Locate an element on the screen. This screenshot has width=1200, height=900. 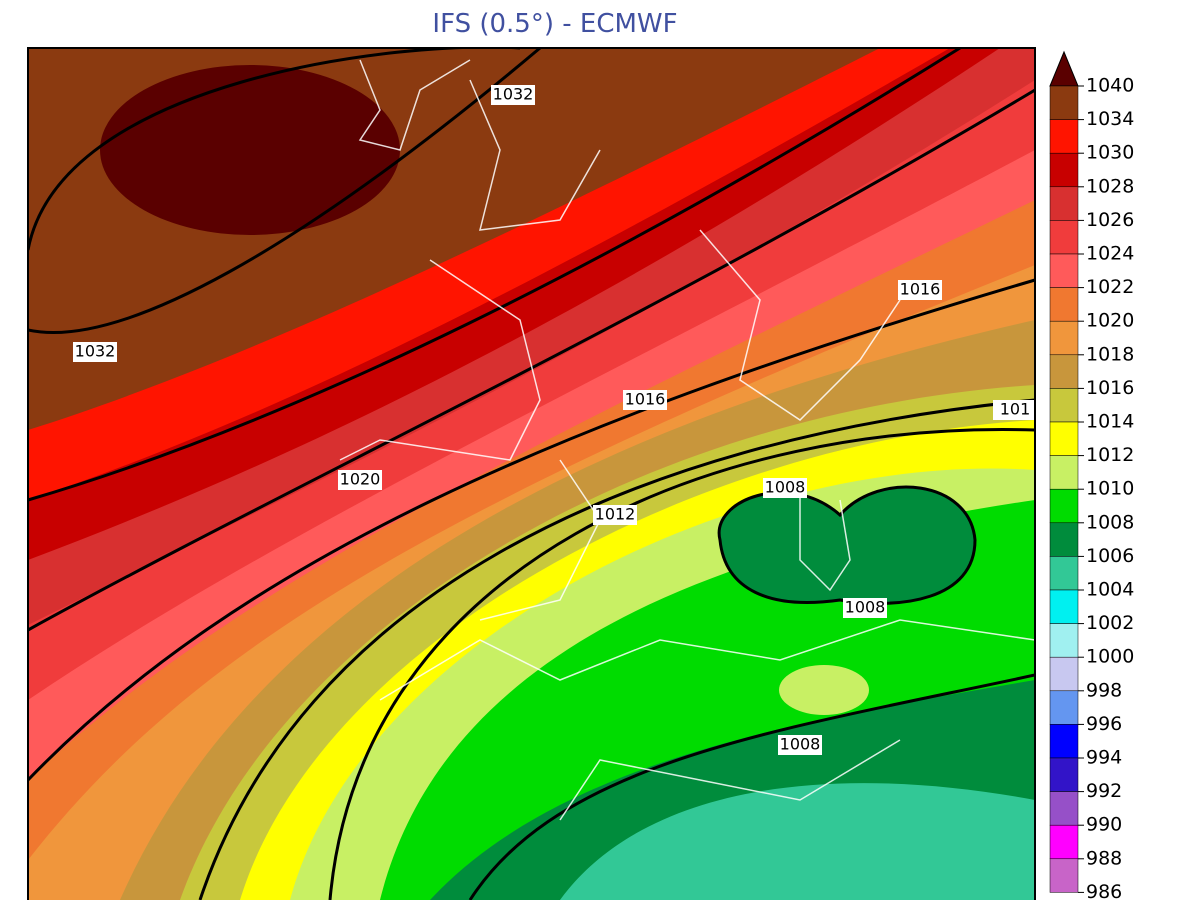
contour-label: 1012 is located at coordinates (615, 514).